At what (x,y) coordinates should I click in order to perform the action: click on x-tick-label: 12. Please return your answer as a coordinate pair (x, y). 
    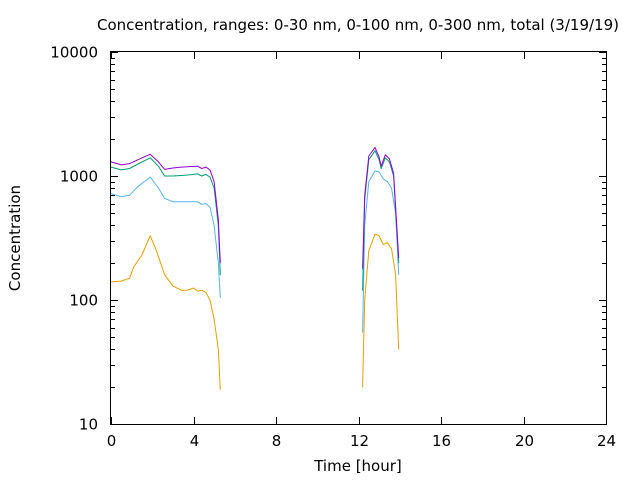
    Looking at the image, I should click on (359, 441).